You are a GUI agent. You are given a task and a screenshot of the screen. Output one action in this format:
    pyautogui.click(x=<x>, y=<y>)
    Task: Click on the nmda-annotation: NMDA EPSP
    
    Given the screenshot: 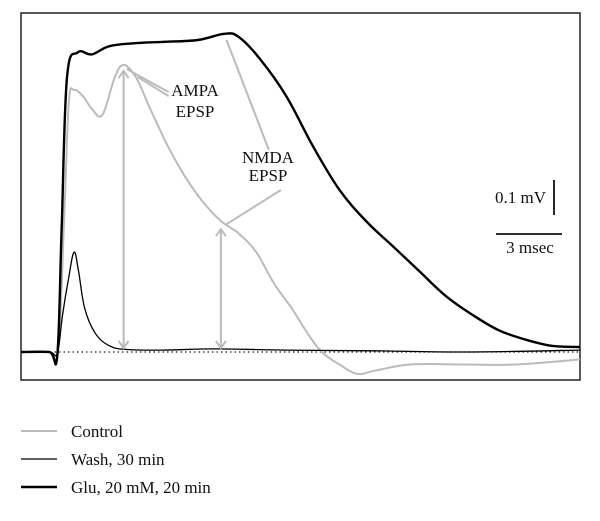 What is the action you would take?
    pyautogui.click(x=255, y=194)
    